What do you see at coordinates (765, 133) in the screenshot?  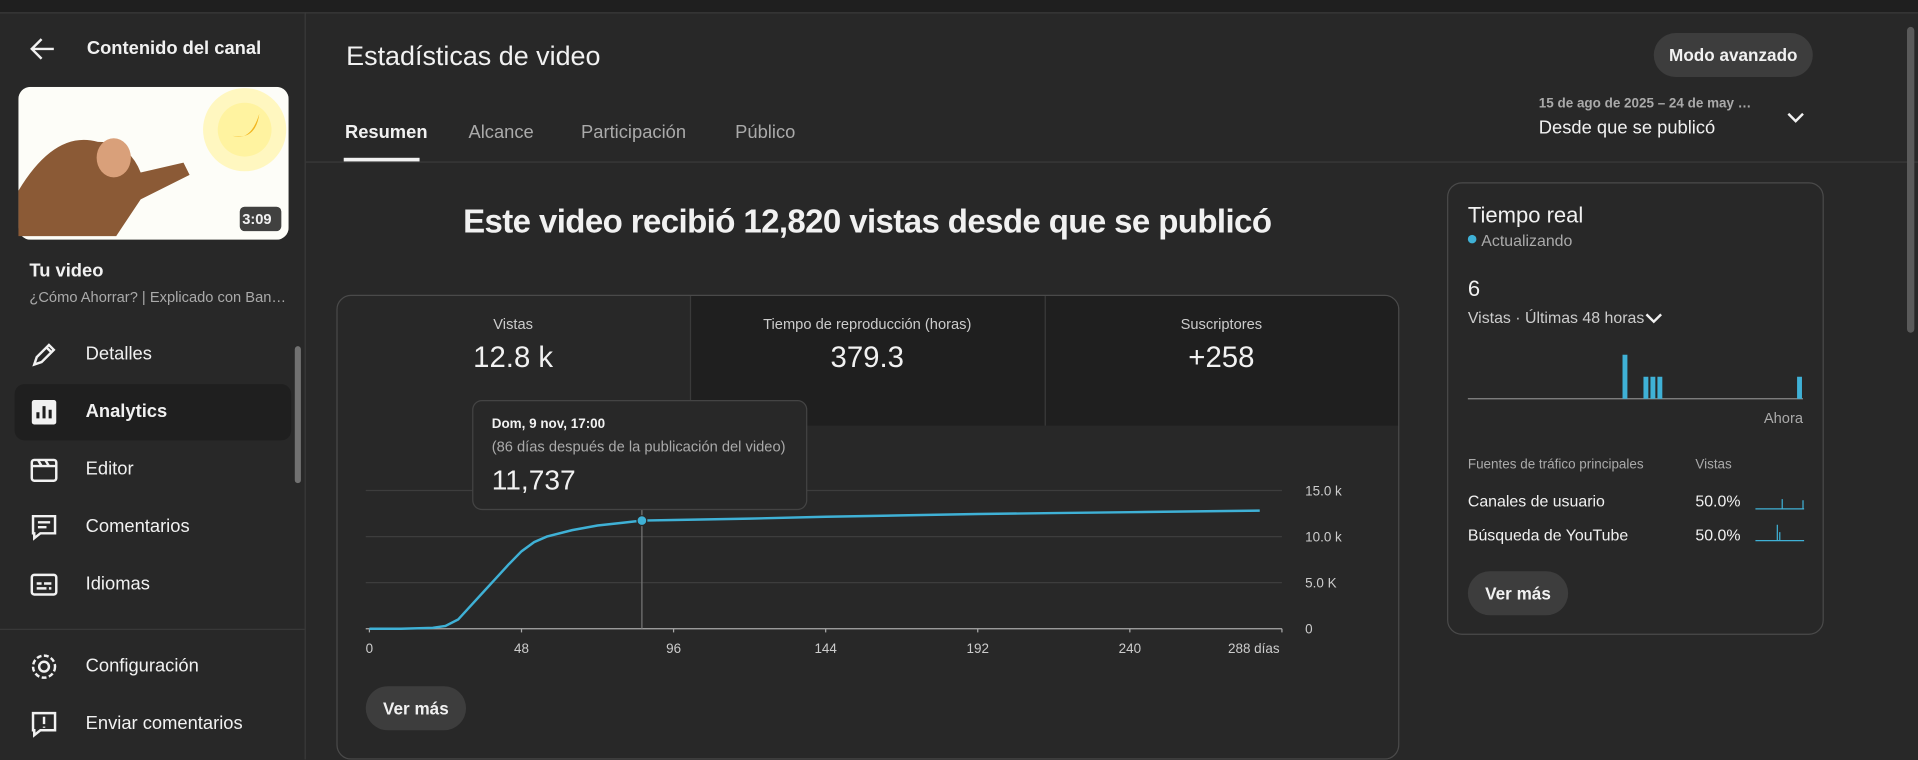 I see `tab: Público` at bounding box center [765, 133].